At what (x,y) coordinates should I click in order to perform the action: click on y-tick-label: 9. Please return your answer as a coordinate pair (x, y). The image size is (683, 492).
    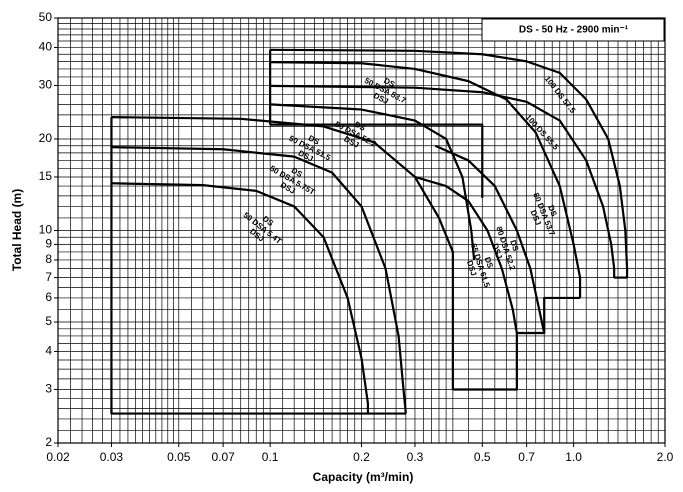
    Looking at the image, I should click on (48, 244).